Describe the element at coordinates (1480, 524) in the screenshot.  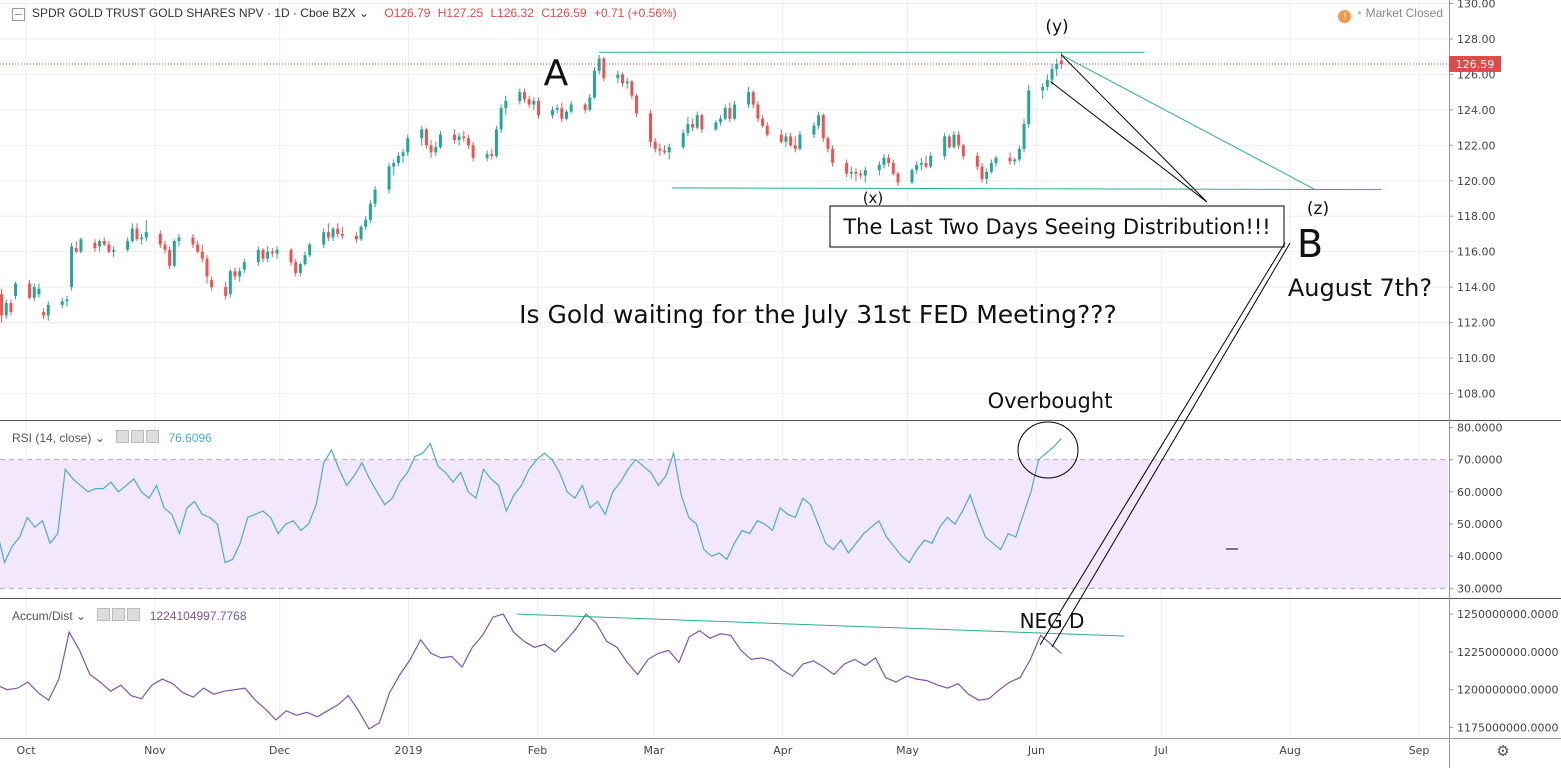
I see `rsi-axis-label: 50.0000` at that location.